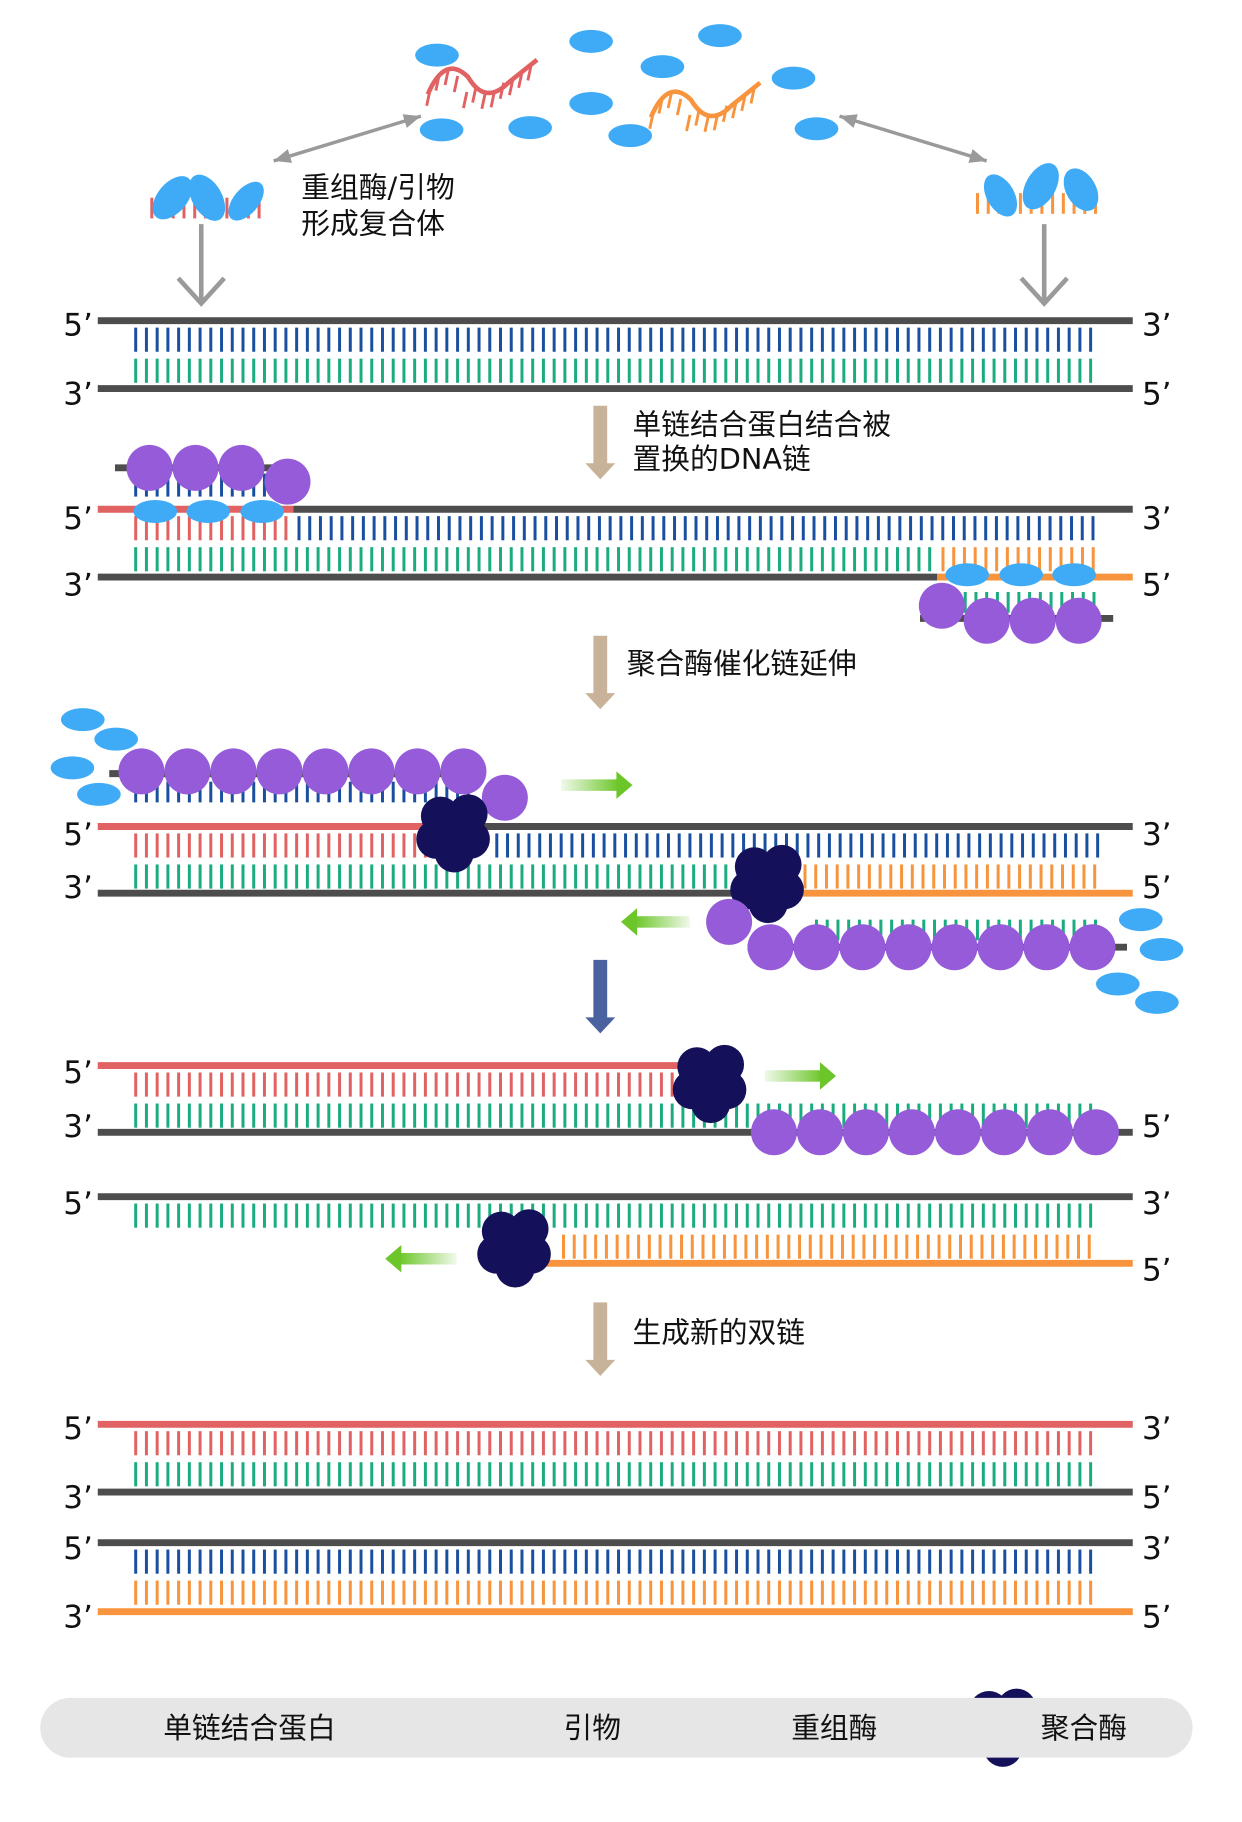  I want to click on legend-polymerase-label: 聚合酶, so click(1084, 1728).